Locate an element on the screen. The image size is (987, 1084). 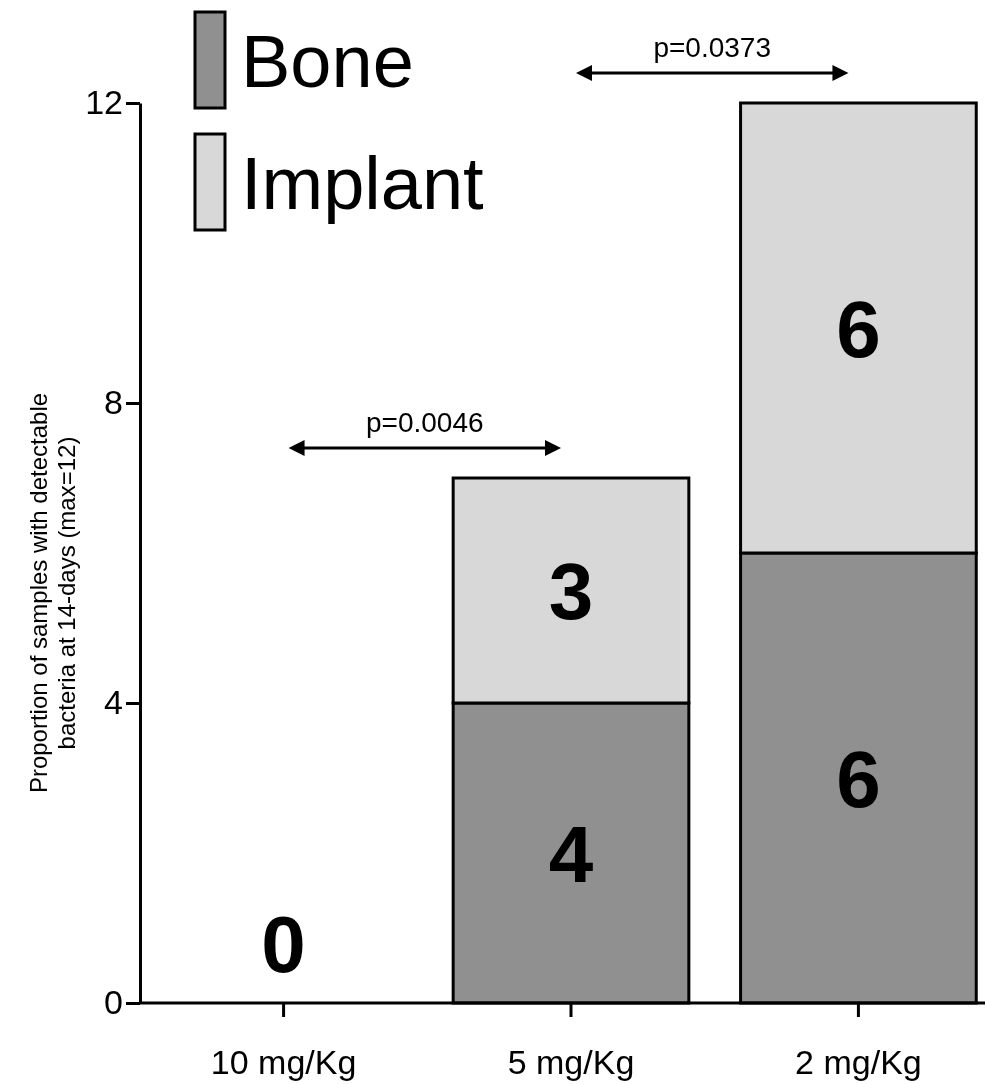
legend-label: Implant is located at coordinates (363, 183).